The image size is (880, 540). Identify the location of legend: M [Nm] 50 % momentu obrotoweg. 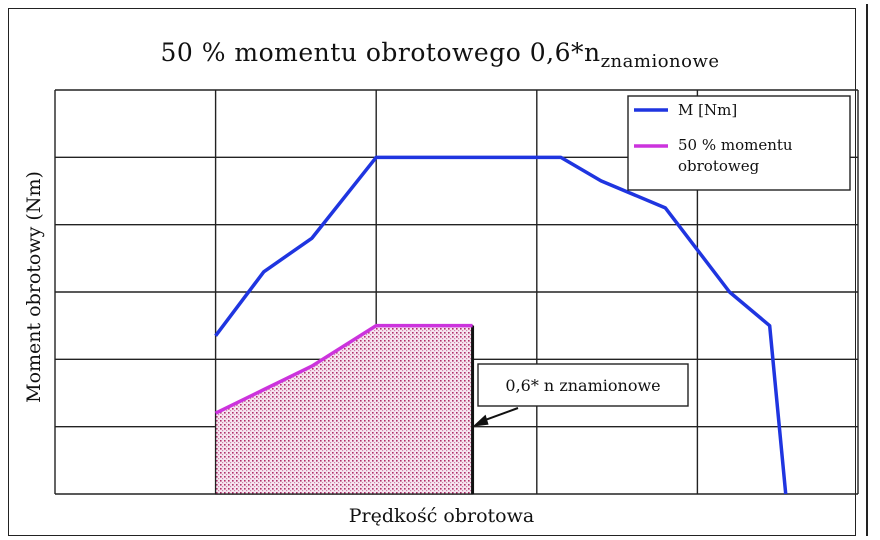
(739, 143).